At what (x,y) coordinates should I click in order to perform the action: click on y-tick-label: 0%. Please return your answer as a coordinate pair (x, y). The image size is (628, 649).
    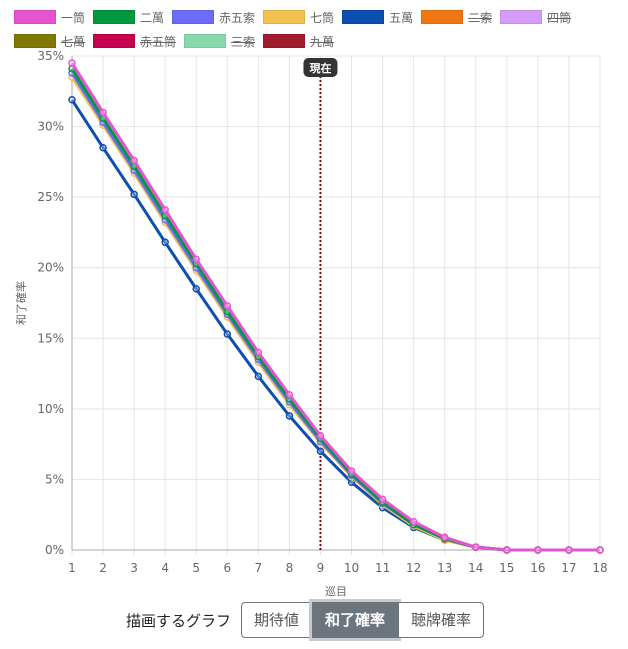
    Looking at the image, I should click on (54, 550).